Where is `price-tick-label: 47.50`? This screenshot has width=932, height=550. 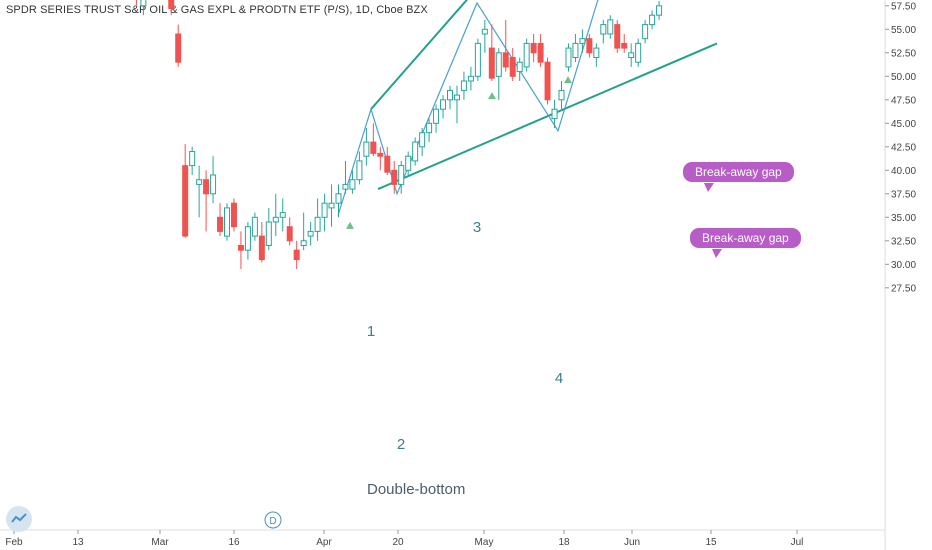
price-tick-label: 47.50 is located at coordinates (903, 100).